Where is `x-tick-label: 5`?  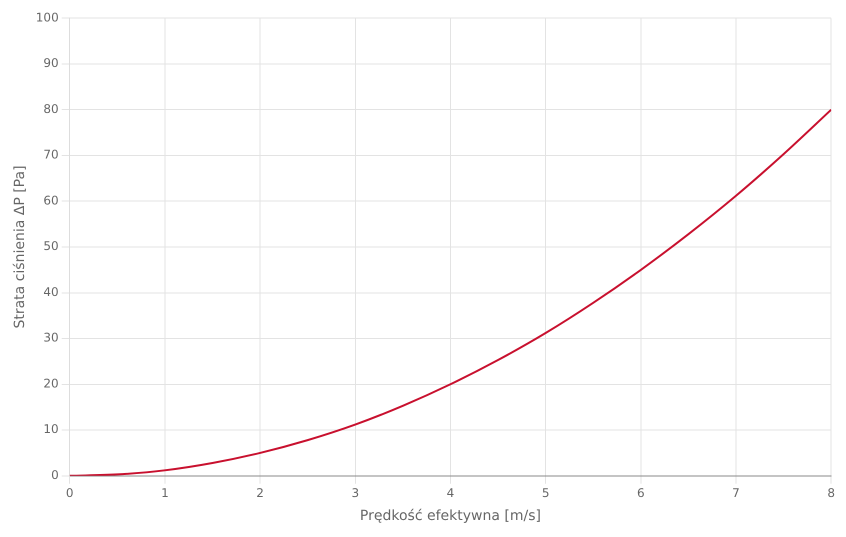 x-tick-label: 5 is located at coordinates (546, 493).